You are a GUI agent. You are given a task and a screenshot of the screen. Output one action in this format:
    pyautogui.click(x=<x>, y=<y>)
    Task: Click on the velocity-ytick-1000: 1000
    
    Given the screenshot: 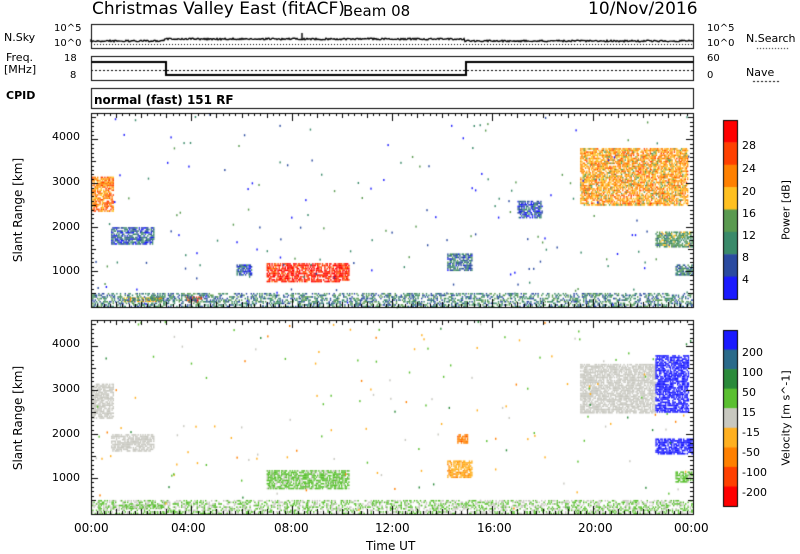 What is the action you would take?
    pyautogui.click(x=66, y=477)
    